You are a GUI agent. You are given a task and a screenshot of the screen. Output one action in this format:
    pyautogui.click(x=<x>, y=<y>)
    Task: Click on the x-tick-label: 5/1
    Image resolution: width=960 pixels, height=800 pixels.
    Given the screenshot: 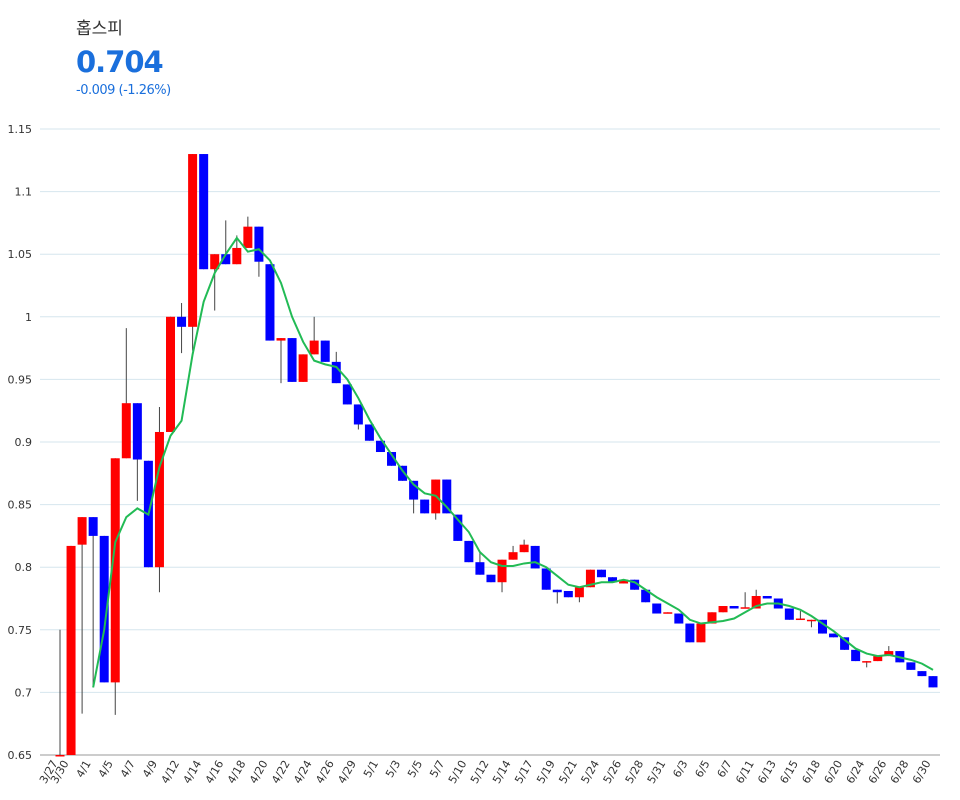 What is the action you would take?
    pyautogui.click(x=371, y=769)
    